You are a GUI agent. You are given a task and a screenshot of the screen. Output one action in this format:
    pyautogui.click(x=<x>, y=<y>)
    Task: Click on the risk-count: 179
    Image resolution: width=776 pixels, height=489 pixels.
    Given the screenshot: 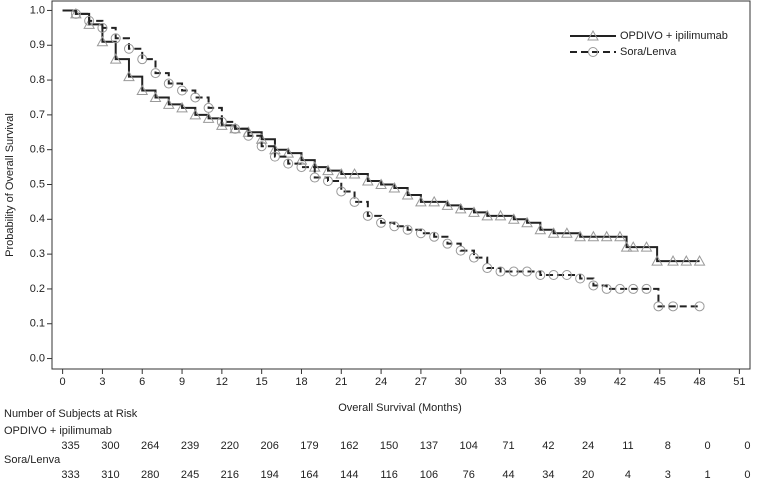 What is the action you would take?
    pyautogui.click(x=309, y=446)
    